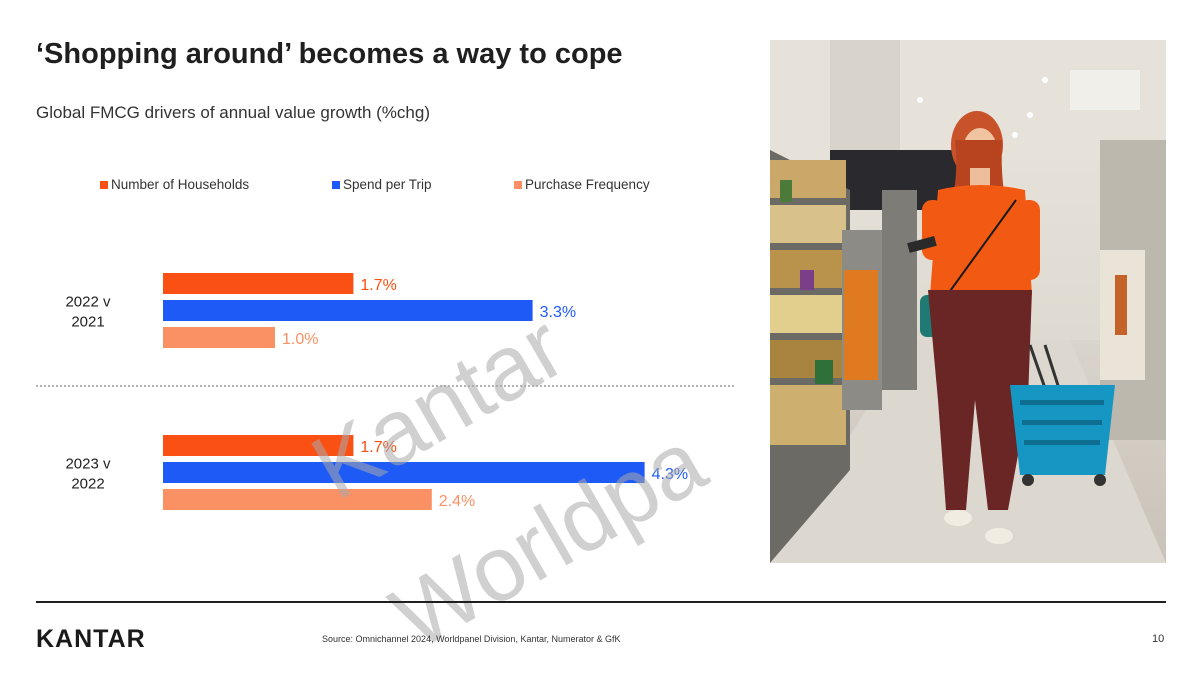 The image size is (1200, 675). I want to click on category-label: 2023 v 2022, so click(88, 474).